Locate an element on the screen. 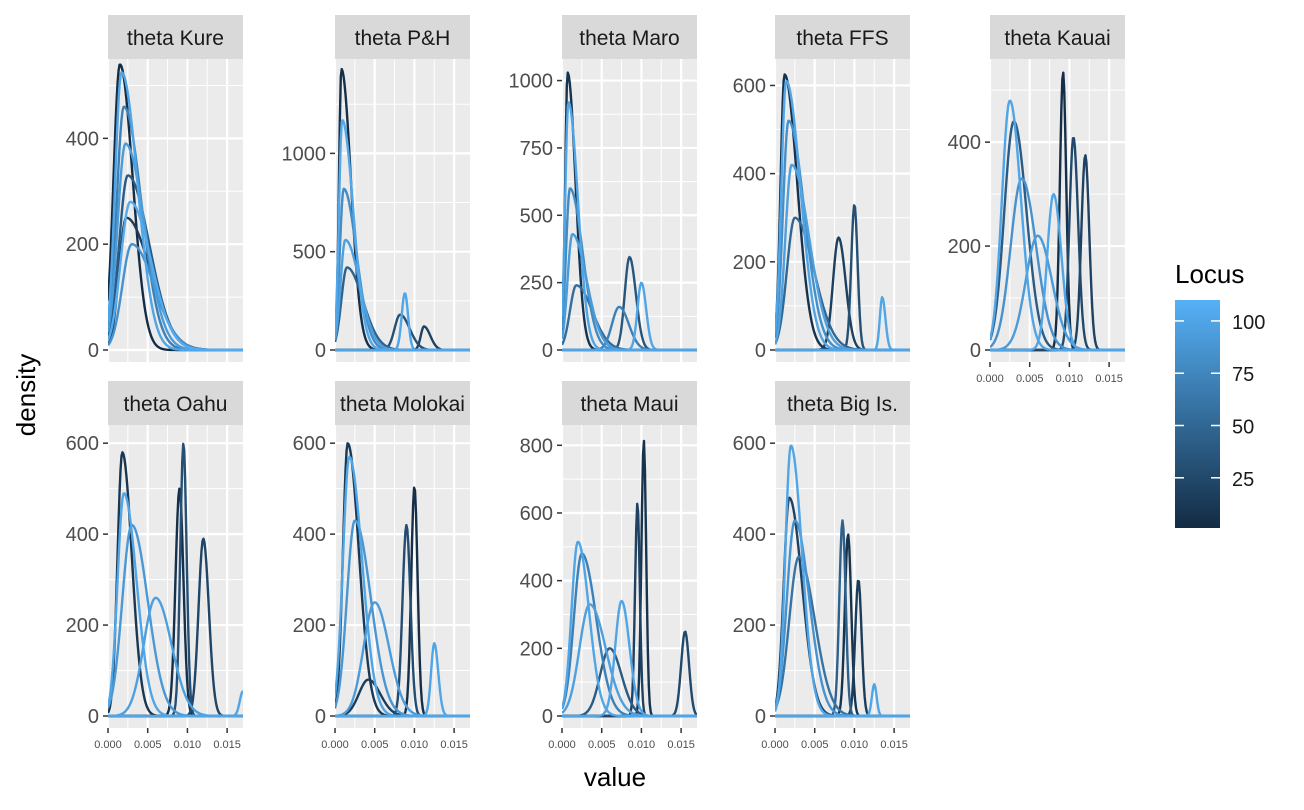 This screenshot has height=810, width=1304. x-axis-label: value is located at coordinates (615, 777).